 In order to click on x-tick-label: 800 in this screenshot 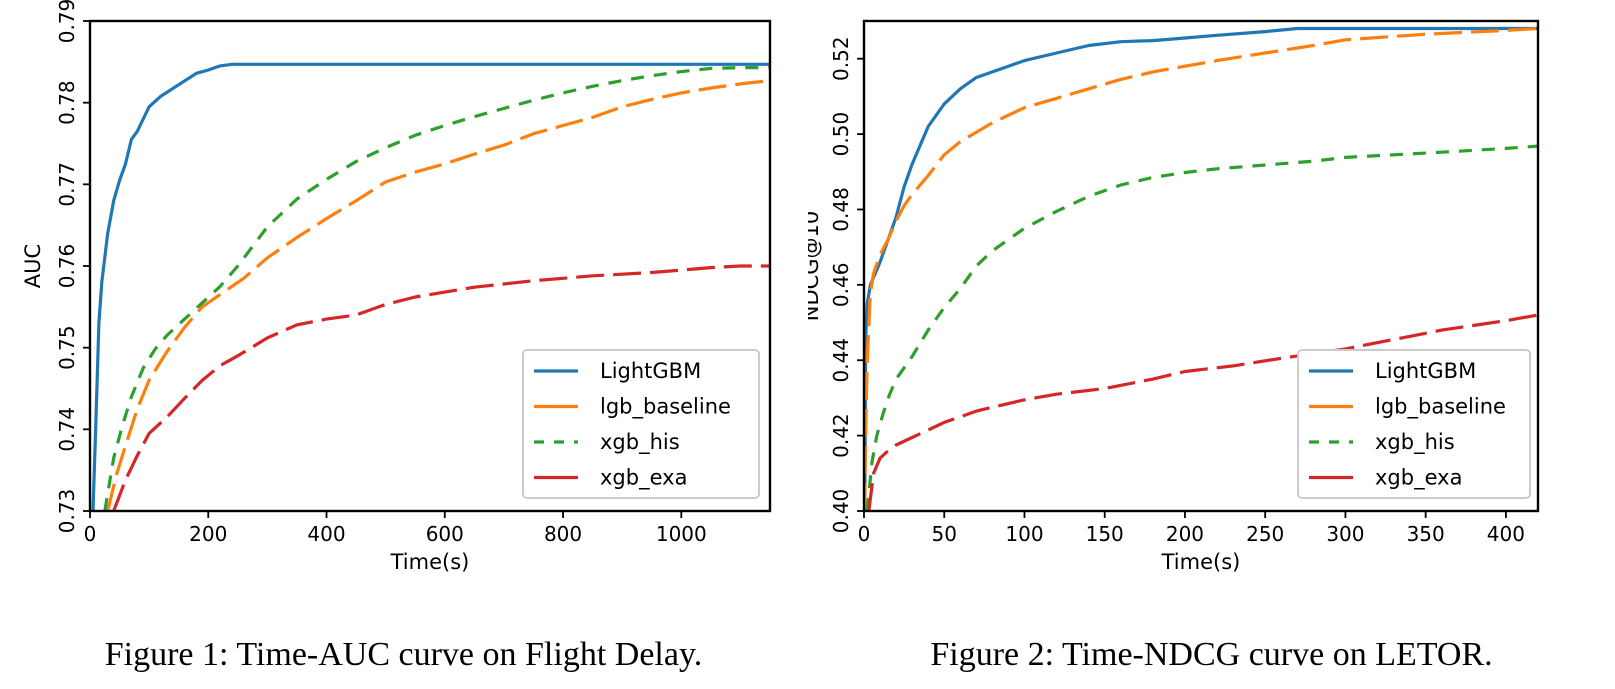, I will do `click(563, 534)`.